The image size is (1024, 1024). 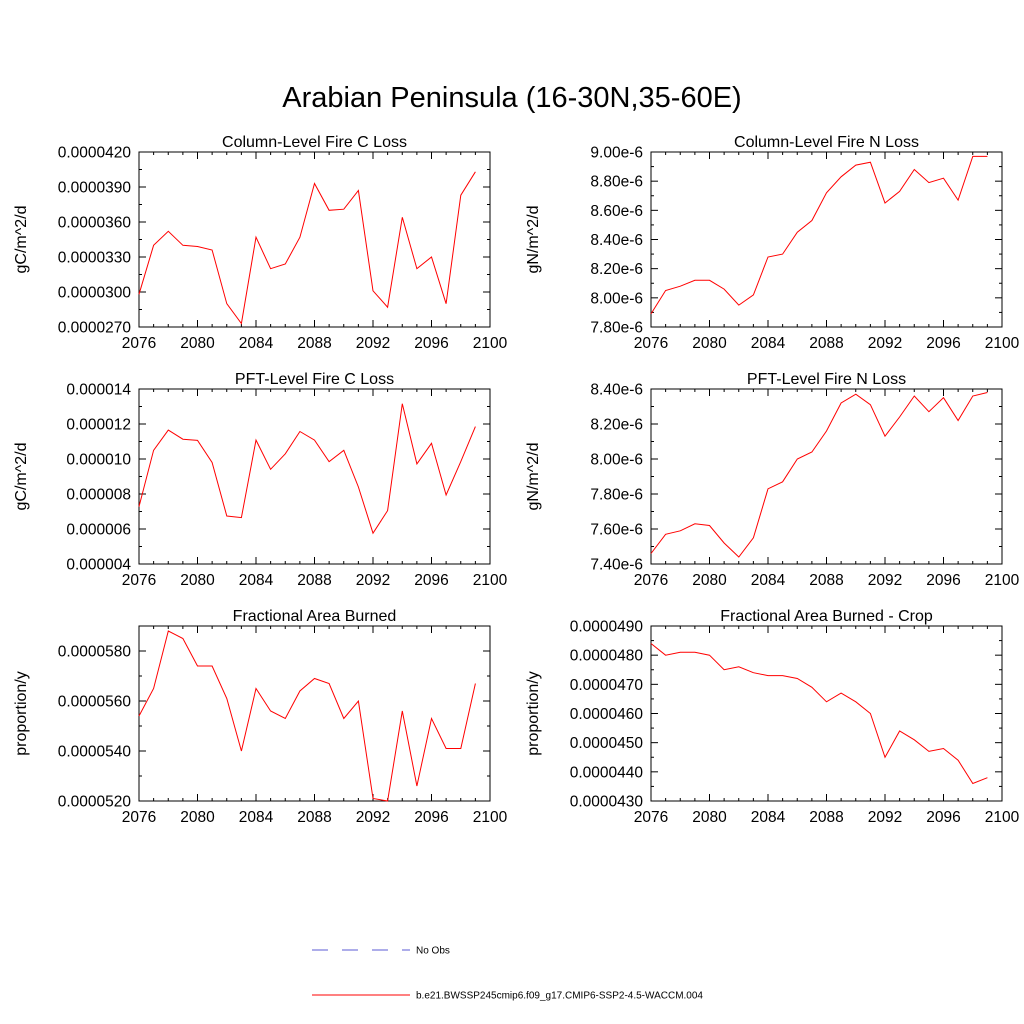 I want to click on panel-title: PFT-Level Fire N Loss, so click(x=826, y=379).